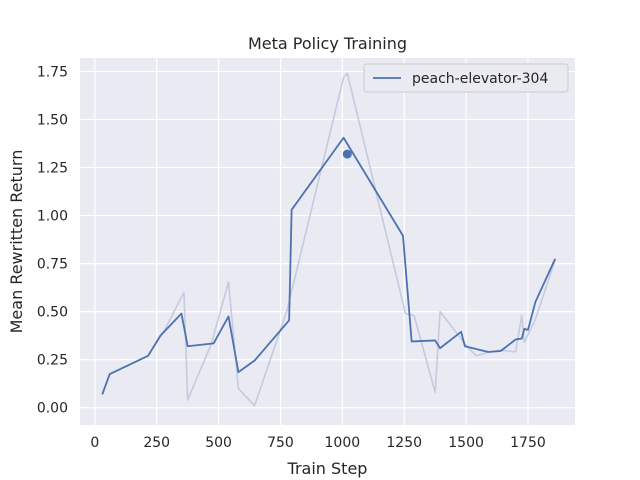 The image size is (640, 480). Describe the element at coordinates (52, 265) in the screenshot. I see `y-tick-label: 0.75` at that location.